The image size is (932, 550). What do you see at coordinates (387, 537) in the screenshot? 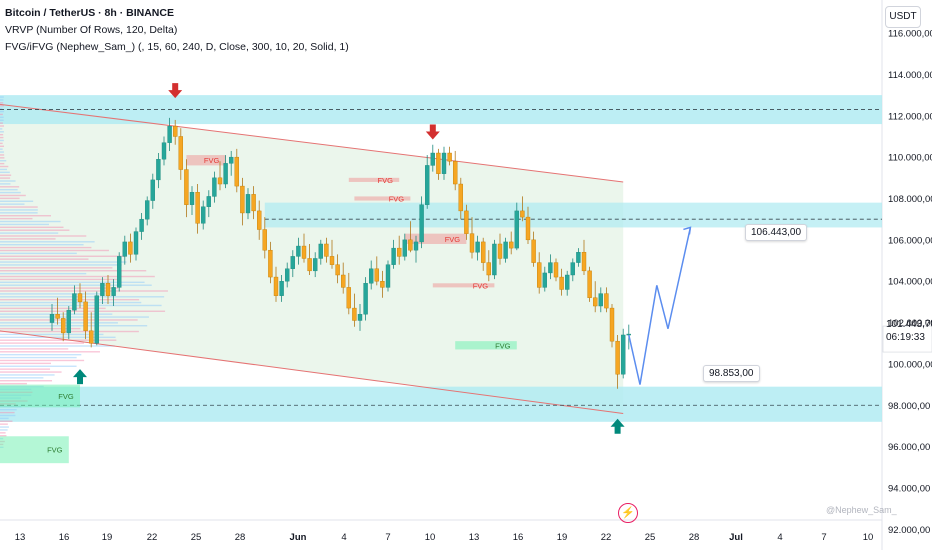
I see `x-axis-tick-label: 7` at bounding box center [387, 537].